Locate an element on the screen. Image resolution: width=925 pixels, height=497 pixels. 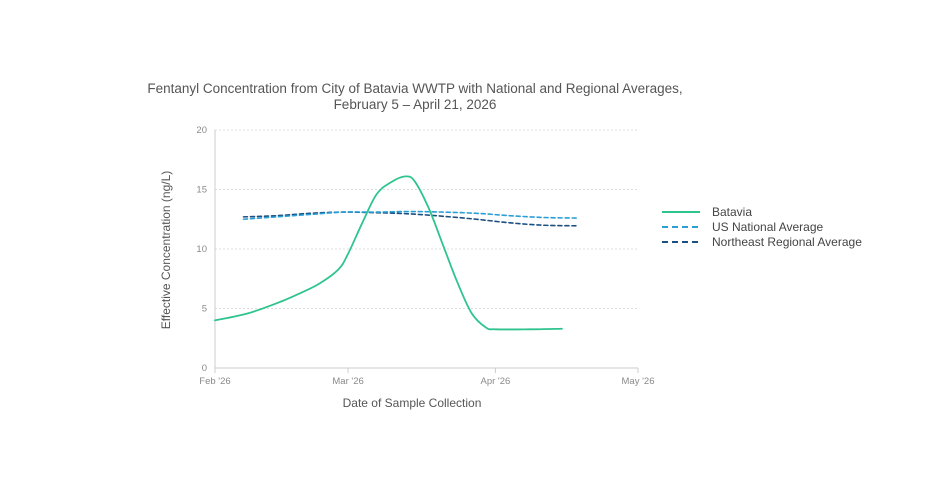
legend-label: Northeast Regional Average is located at coordinates (787, 242).